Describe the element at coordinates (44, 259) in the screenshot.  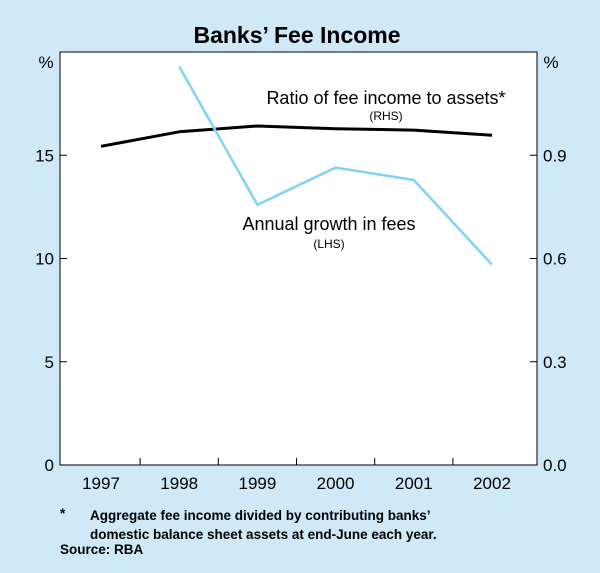
I see `left-tick-label: 10` at that location.